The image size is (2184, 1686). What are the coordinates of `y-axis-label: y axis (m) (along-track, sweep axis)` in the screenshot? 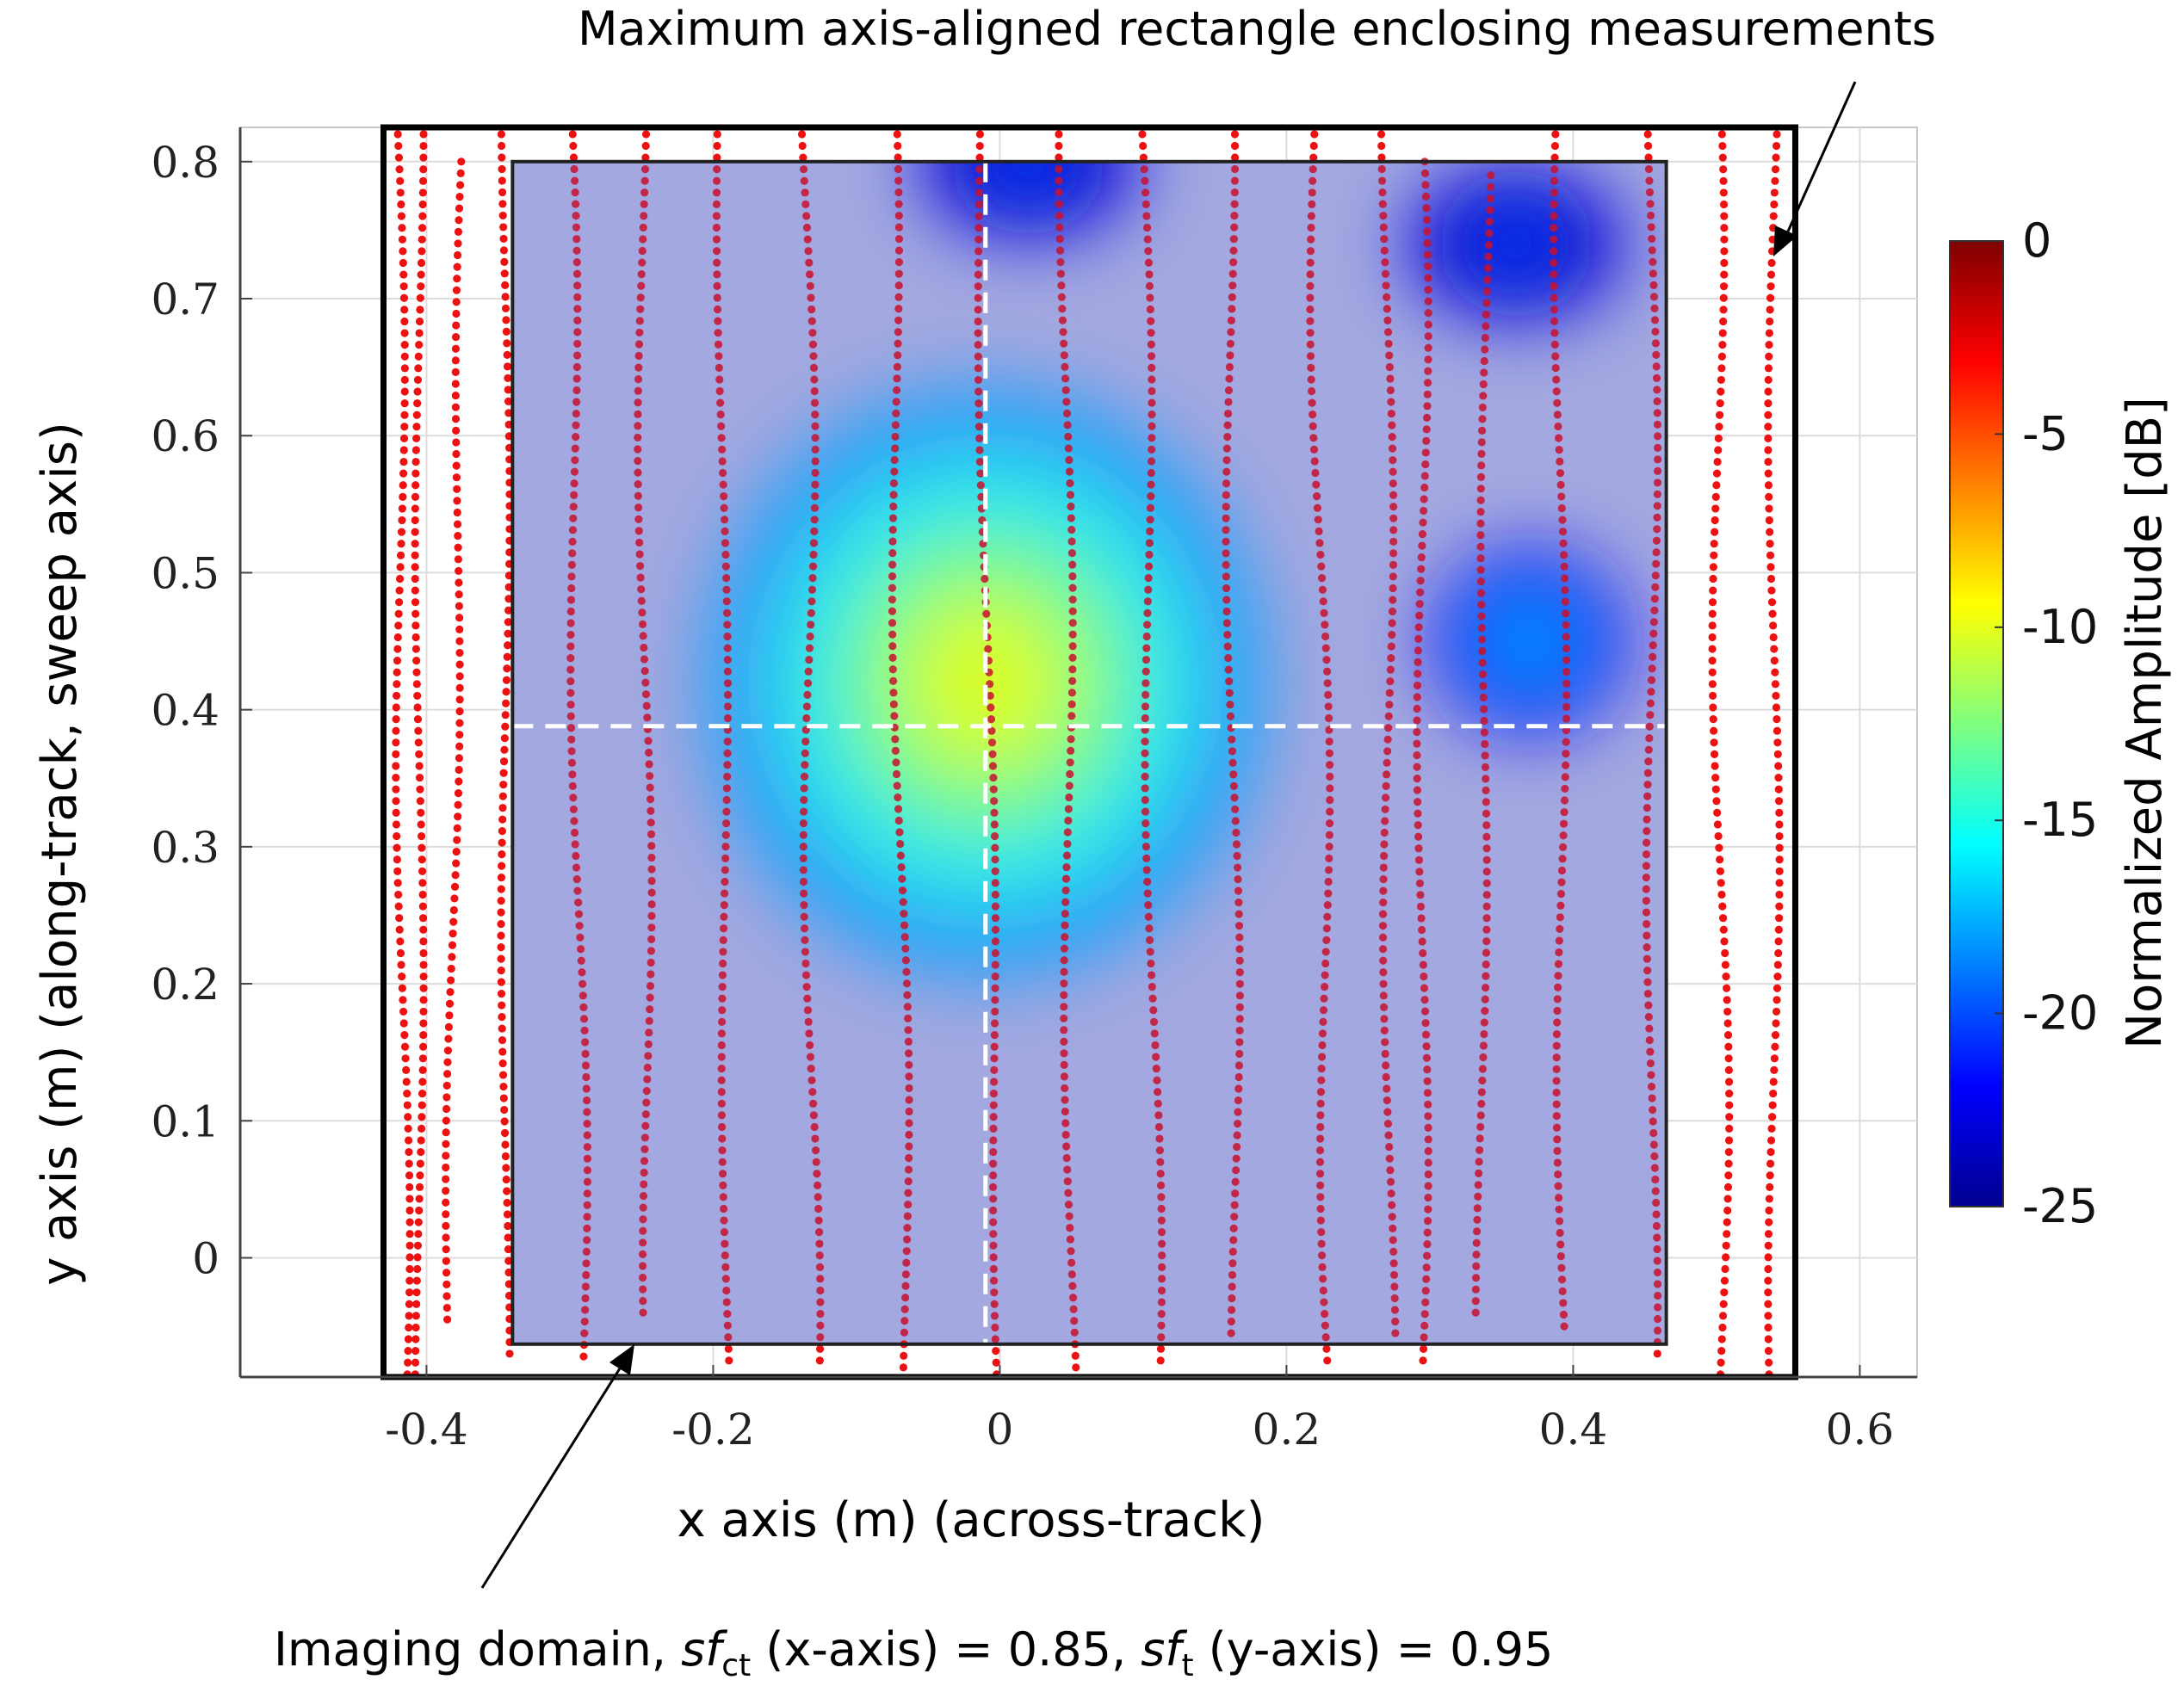 It's located at (60, 854).